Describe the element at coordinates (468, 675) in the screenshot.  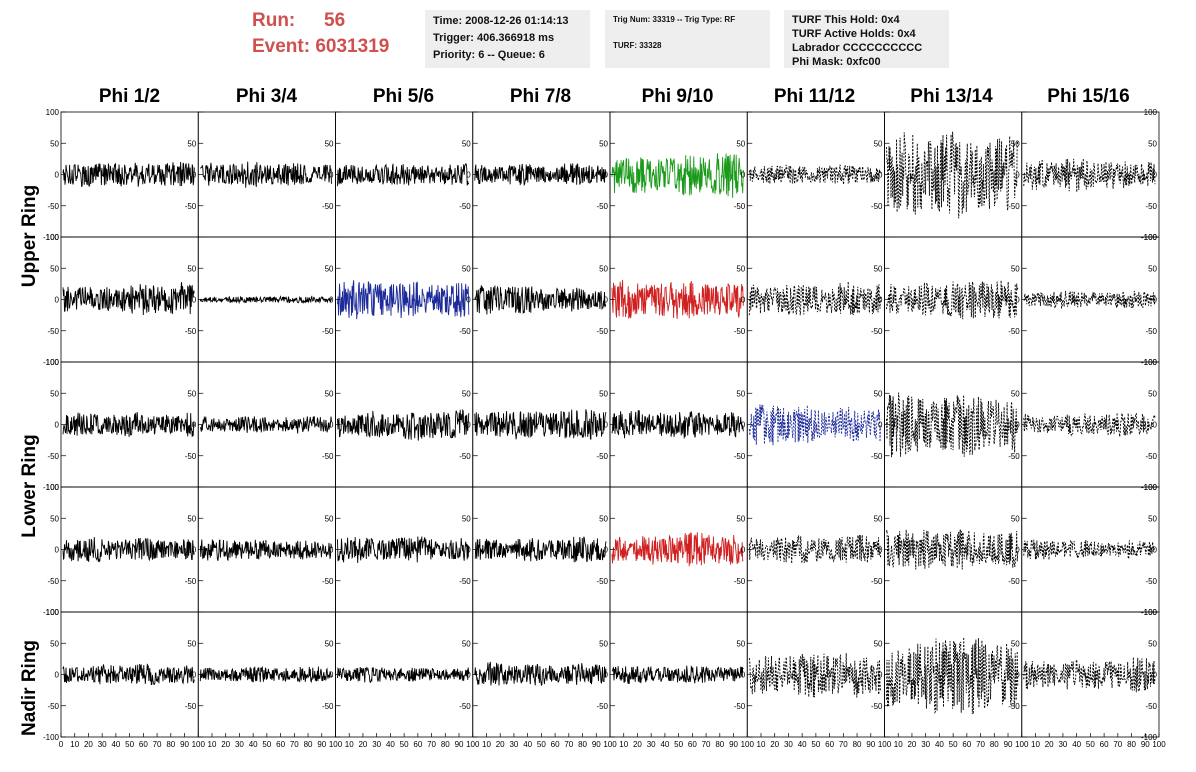
I see `y-tick-label-r5-b3-0: 0` at that location.